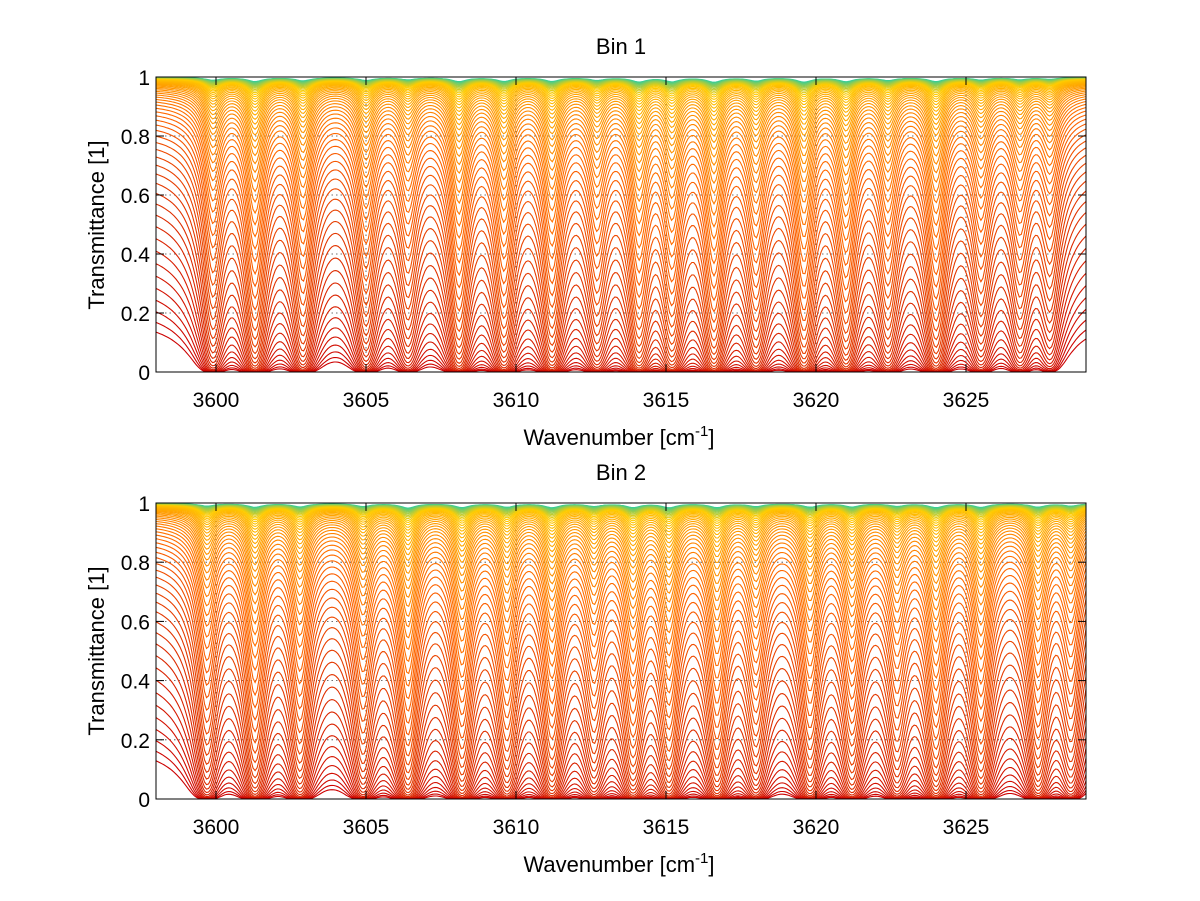 The image size is (1200, 901). Describe the element at coordinates (621, 472) in the screenshot. I see `subplot-title: Bin 2` at that location.